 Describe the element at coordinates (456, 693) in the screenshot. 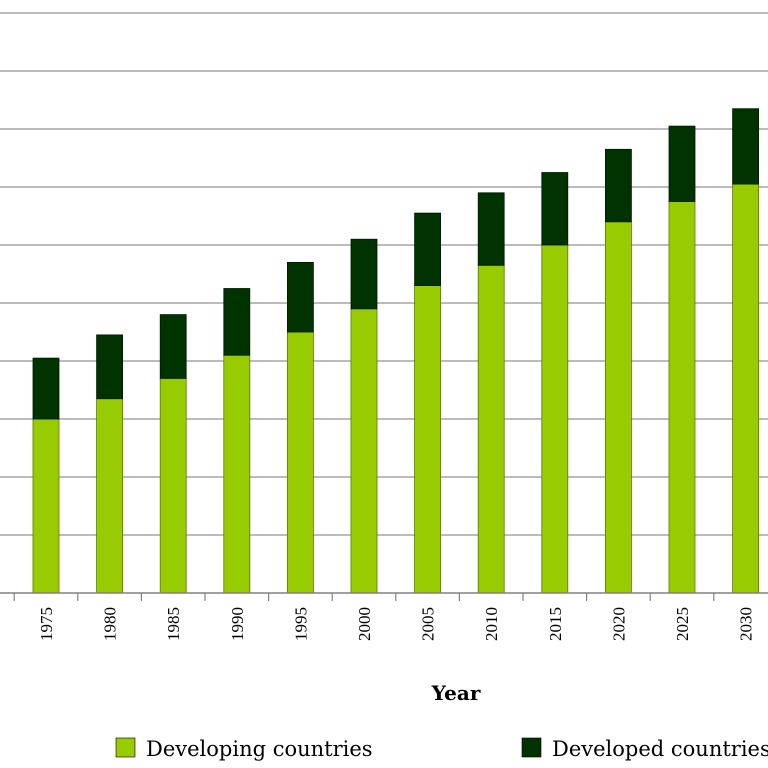

I see `x-axis-title: Year` at that location.